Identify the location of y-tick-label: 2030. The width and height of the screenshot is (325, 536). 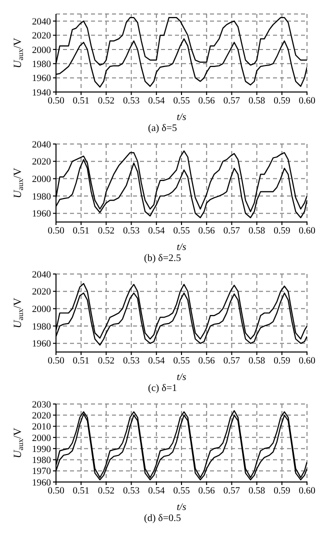
(42, 405).